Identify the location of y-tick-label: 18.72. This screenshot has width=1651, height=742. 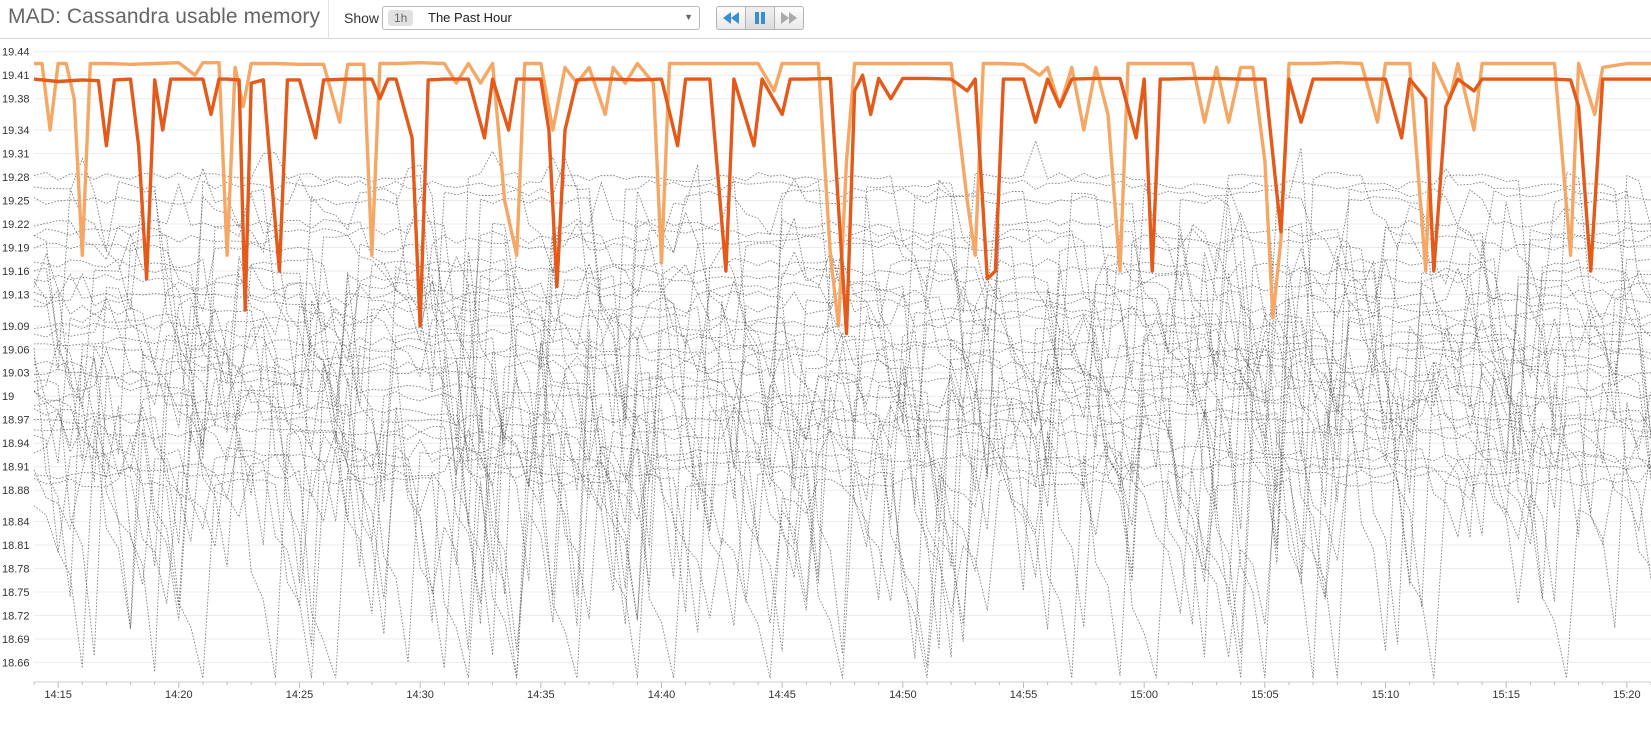
(16, 616).